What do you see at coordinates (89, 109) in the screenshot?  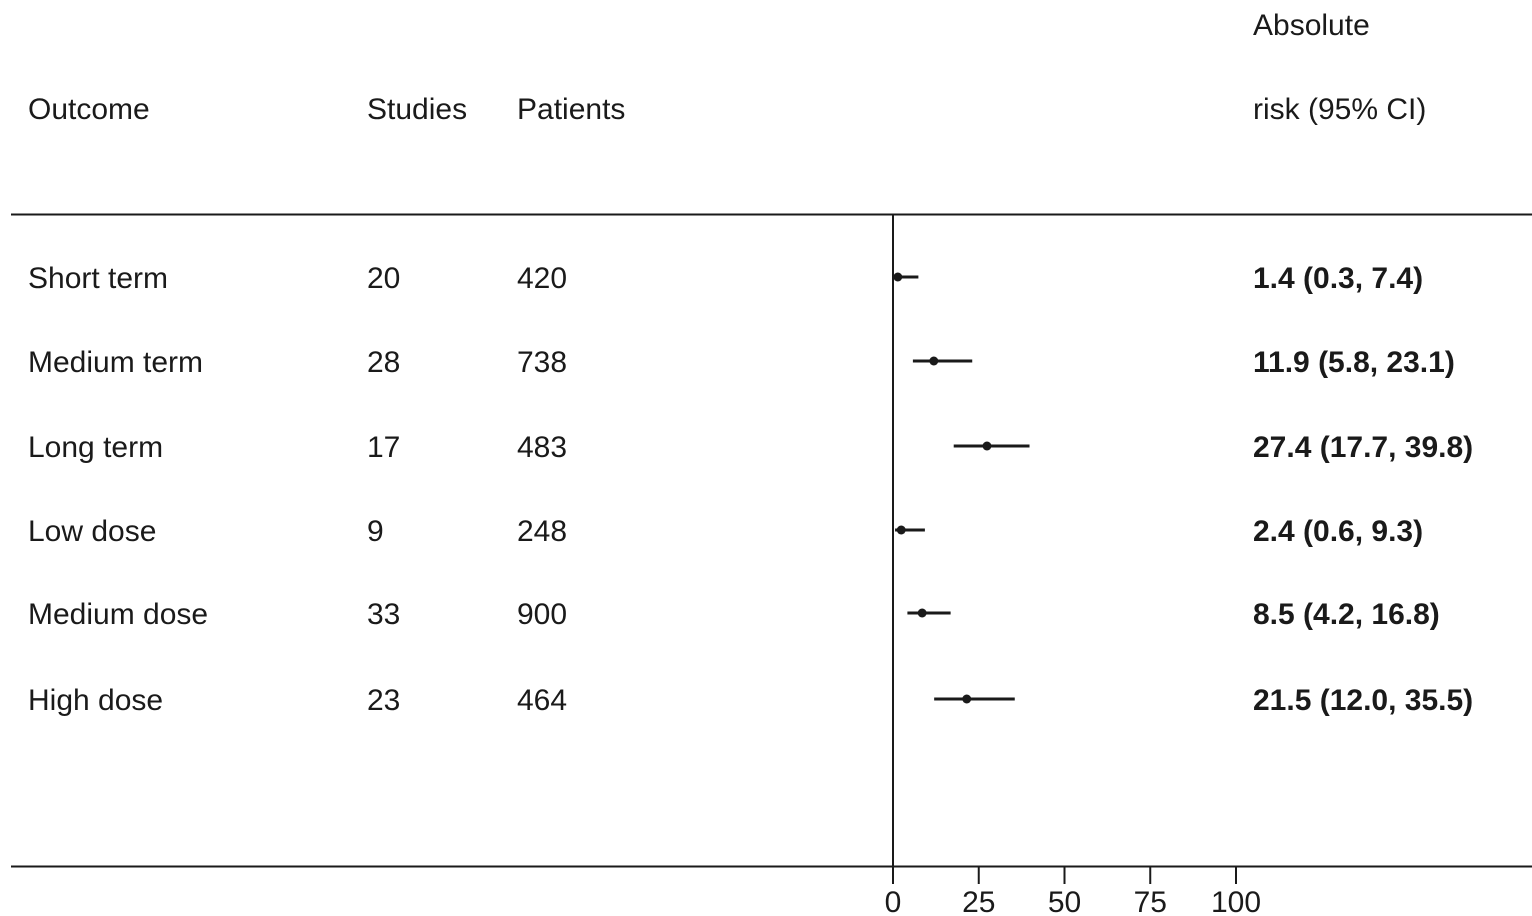 I see `header-outcome: Outcome` at bounding box center [89, 109].